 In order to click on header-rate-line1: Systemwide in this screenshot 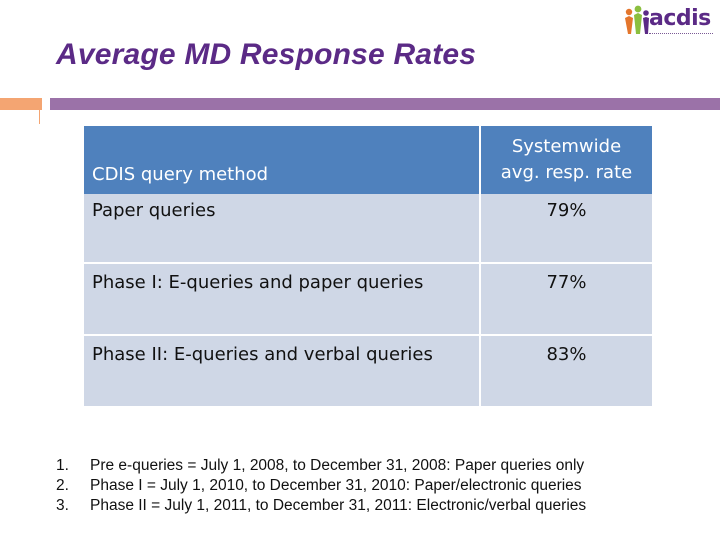, I will do `click(566, 146)`.